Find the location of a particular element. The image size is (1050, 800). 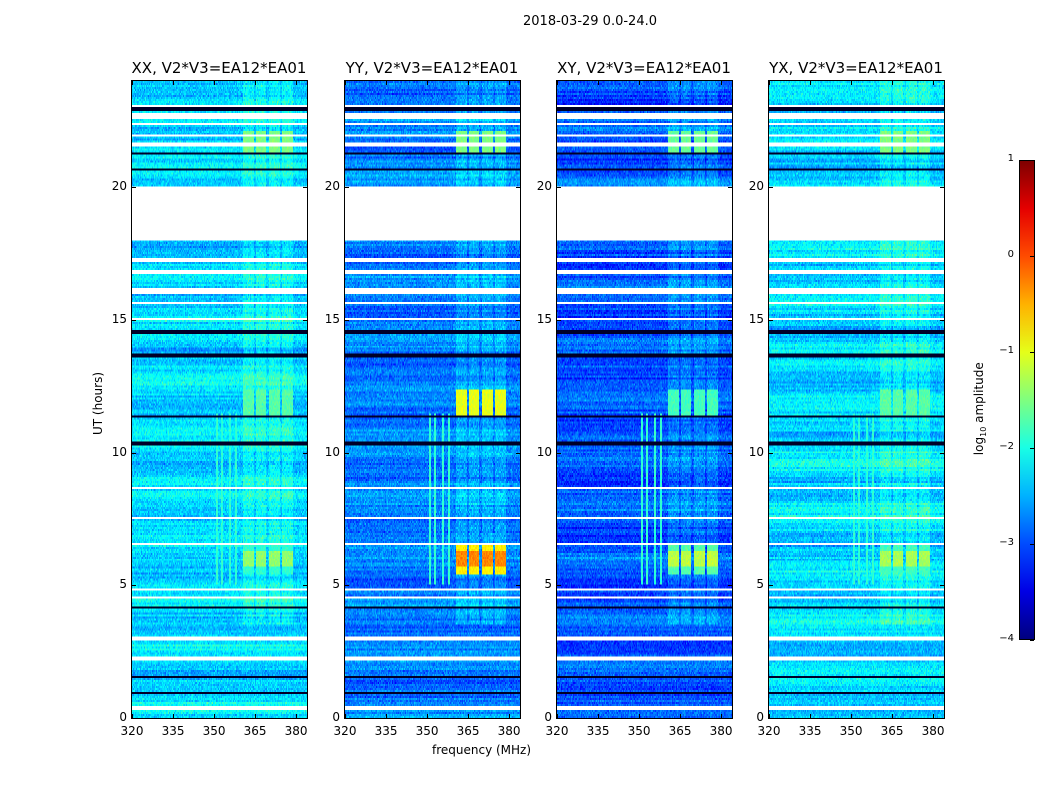

x-axis-label: frequency (MHz) is located at coordinates (482, 750).